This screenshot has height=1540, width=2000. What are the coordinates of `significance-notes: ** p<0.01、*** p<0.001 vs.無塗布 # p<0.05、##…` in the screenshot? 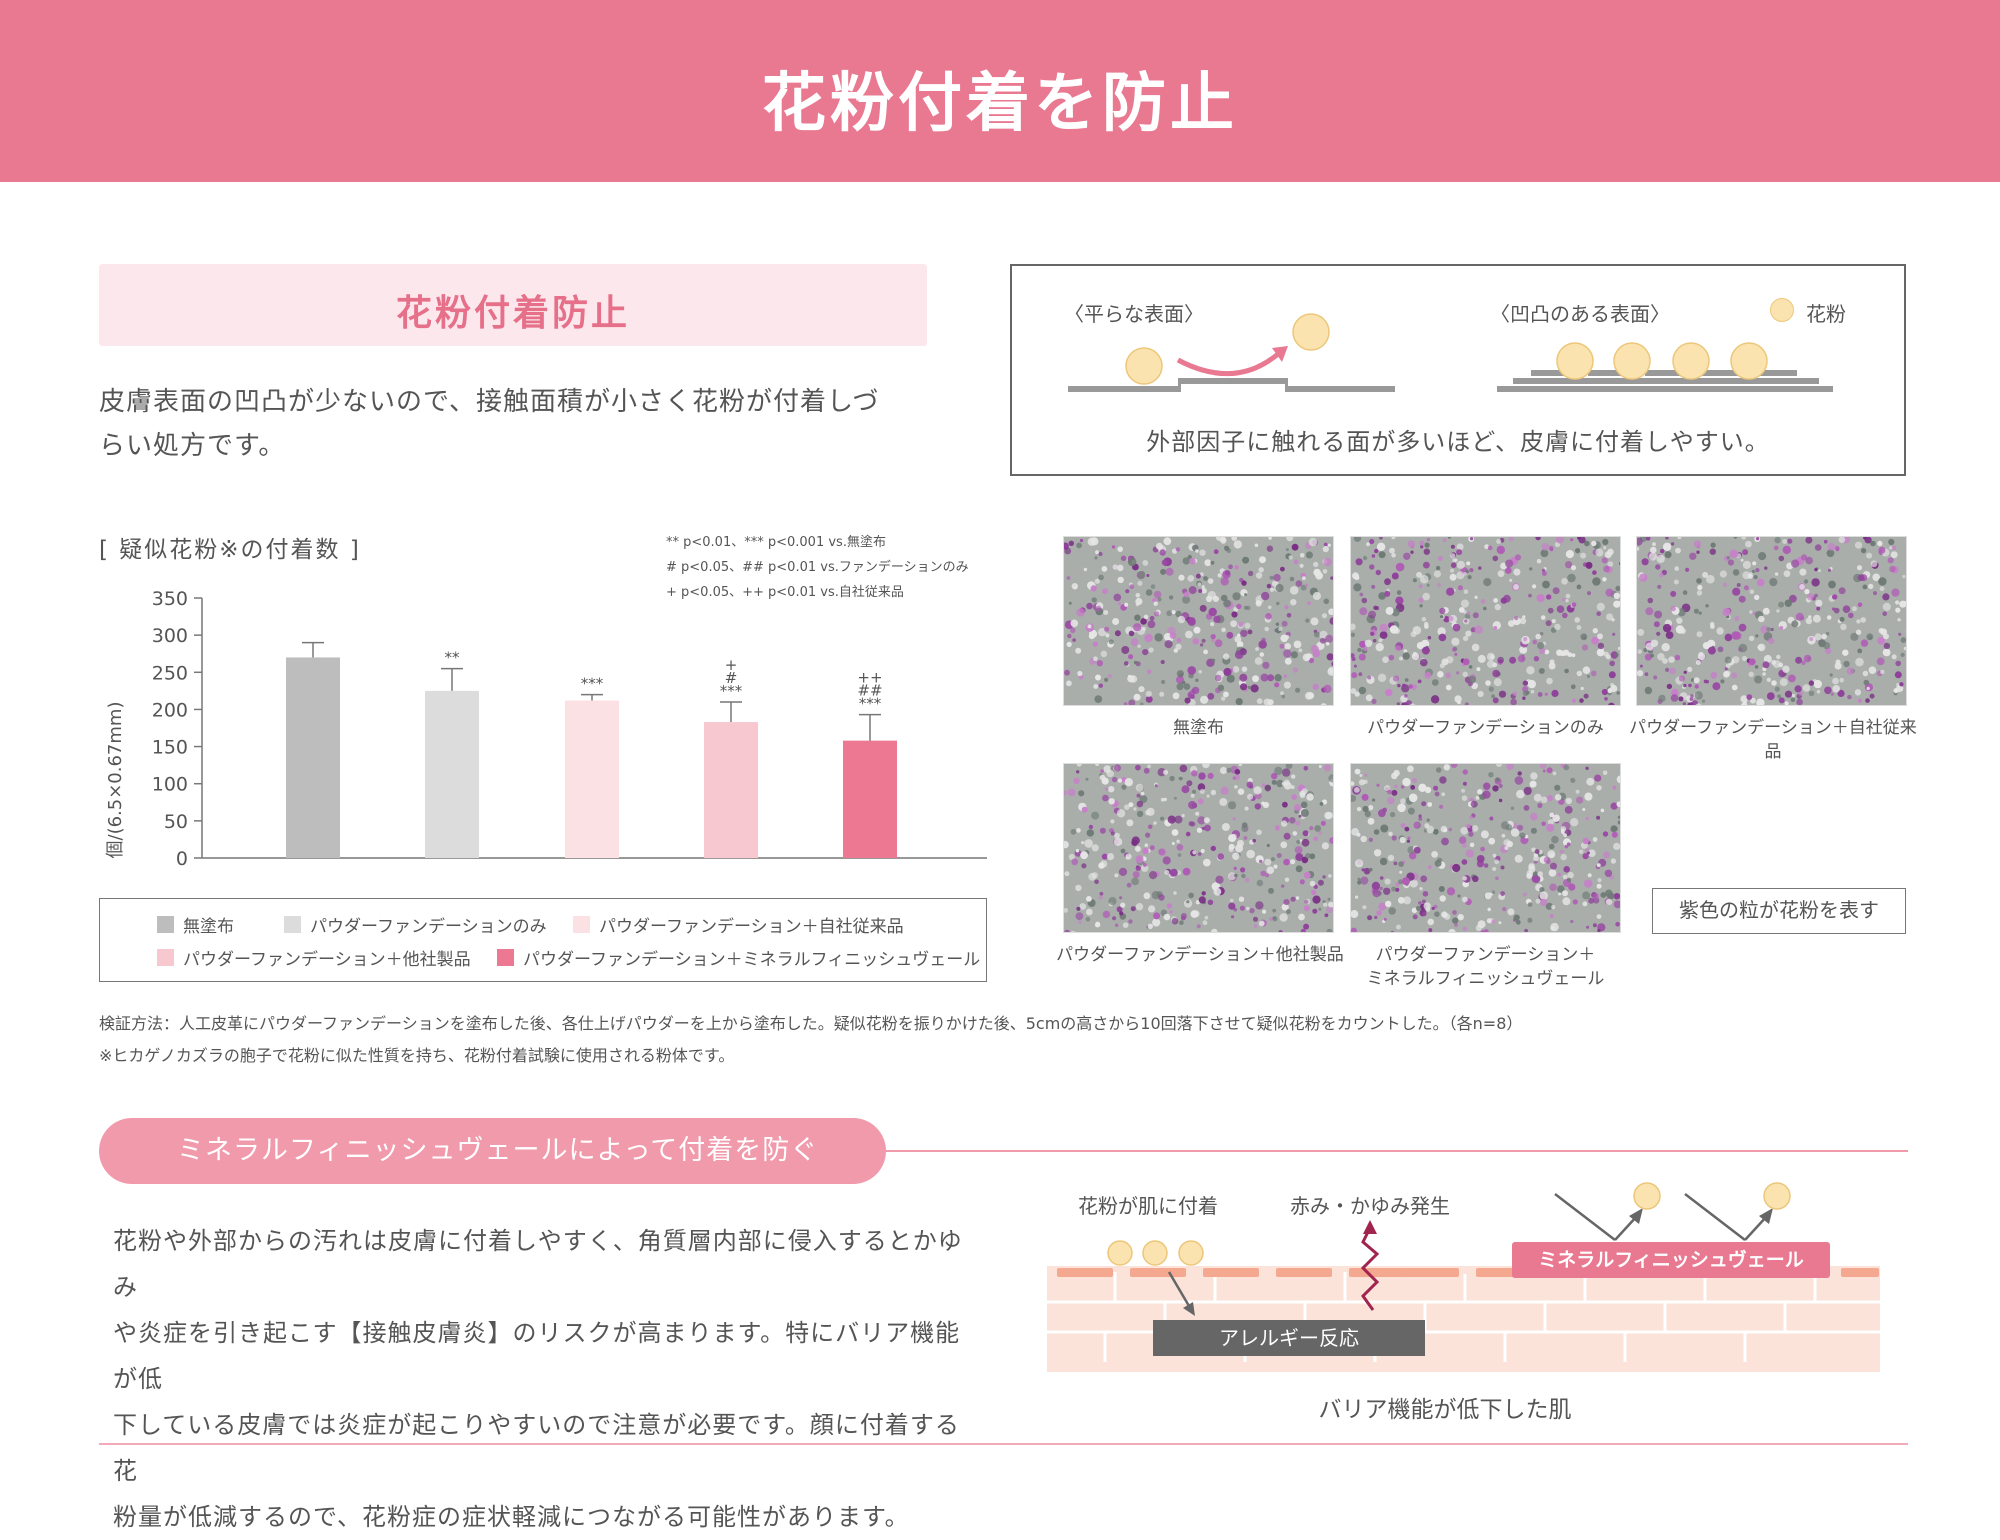 It's located at (817, 567).